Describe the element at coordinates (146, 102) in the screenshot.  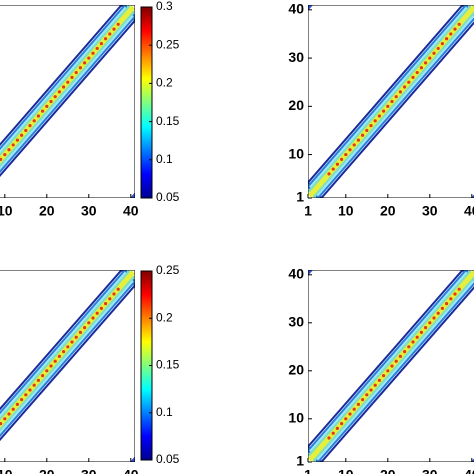
I see `colorbar` at that location.